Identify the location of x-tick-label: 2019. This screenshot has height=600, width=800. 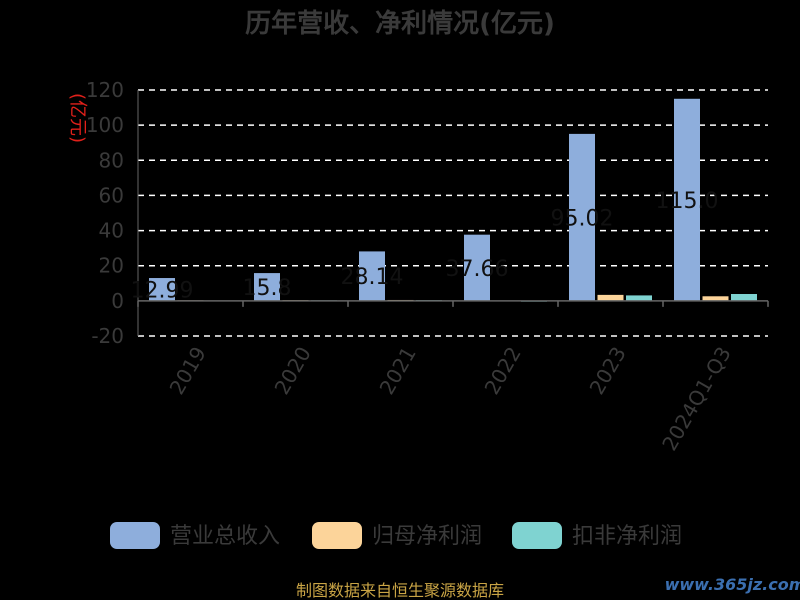
(188, 371).